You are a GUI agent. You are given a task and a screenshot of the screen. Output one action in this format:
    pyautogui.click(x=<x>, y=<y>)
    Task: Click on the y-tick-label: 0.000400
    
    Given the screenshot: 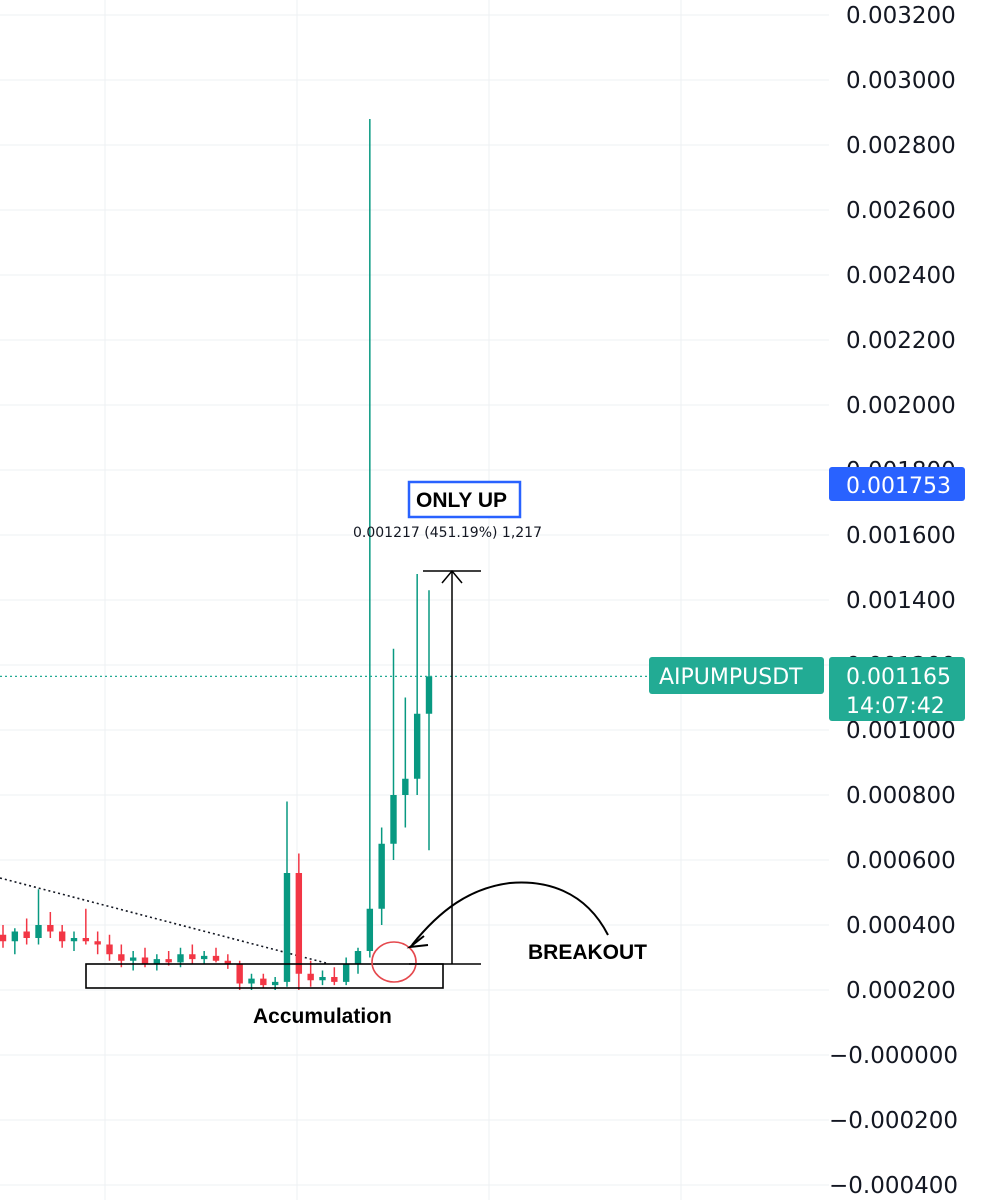 What is the action you would take?
    pyautogui.click(x=901, y=926)
    